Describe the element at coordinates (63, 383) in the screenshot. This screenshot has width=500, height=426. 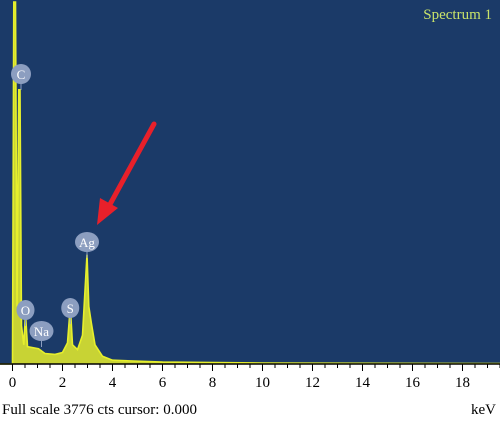
I see `x-tick-label: 2` at that location.